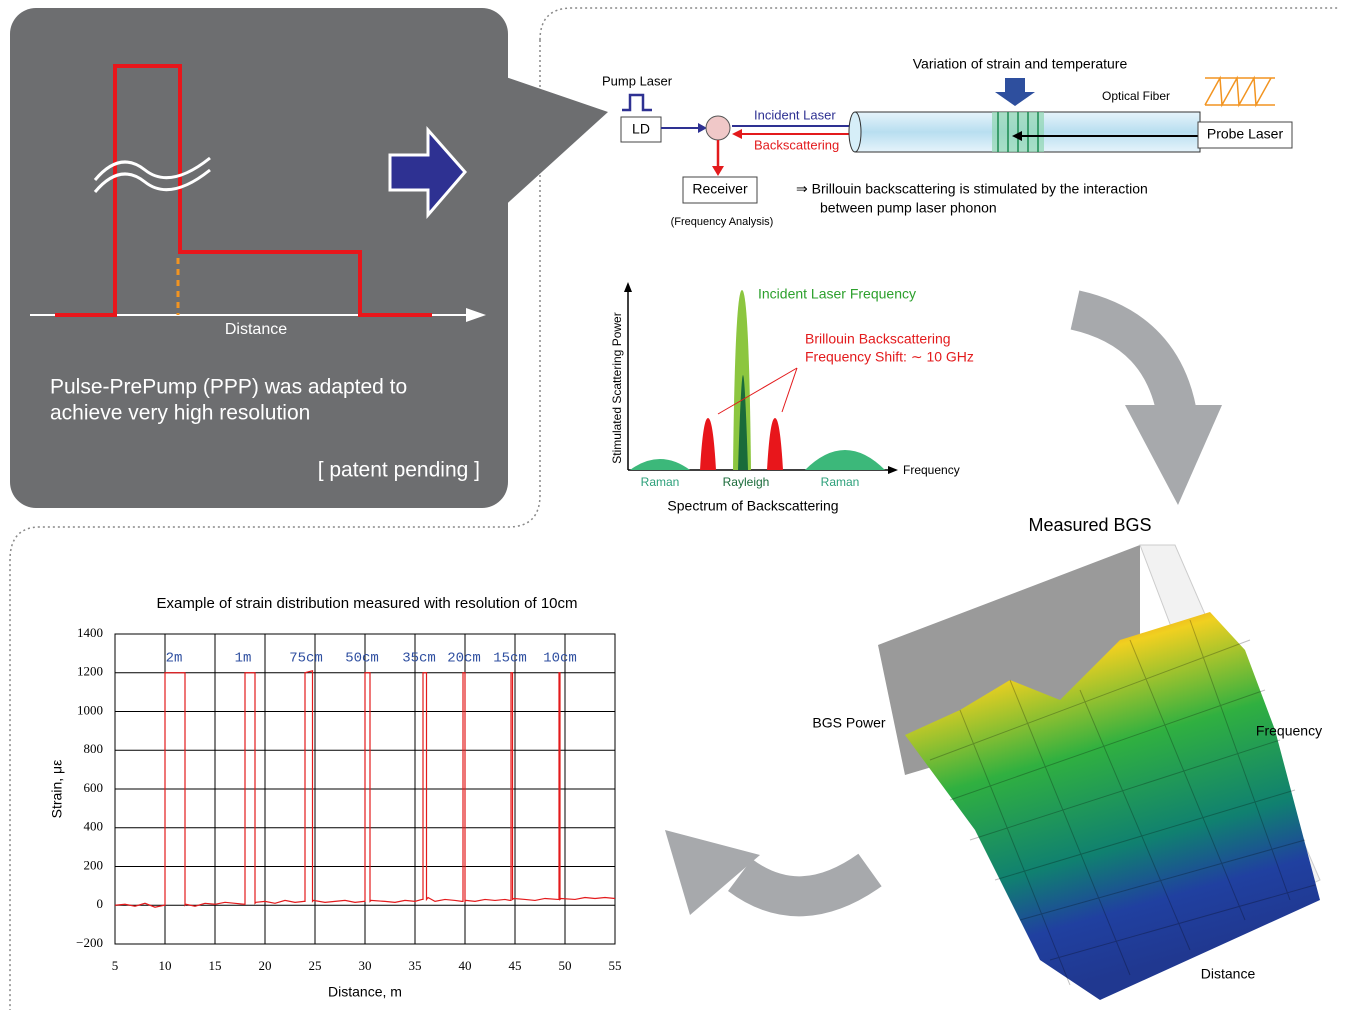  I want to click on ld-box, so click(641, 129).